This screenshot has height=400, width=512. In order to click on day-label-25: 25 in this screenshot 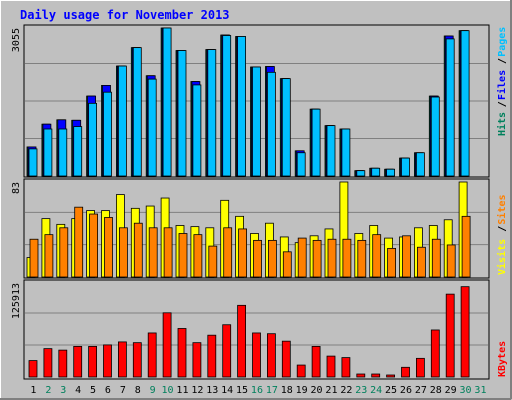, I will do `click(391, 390)`.